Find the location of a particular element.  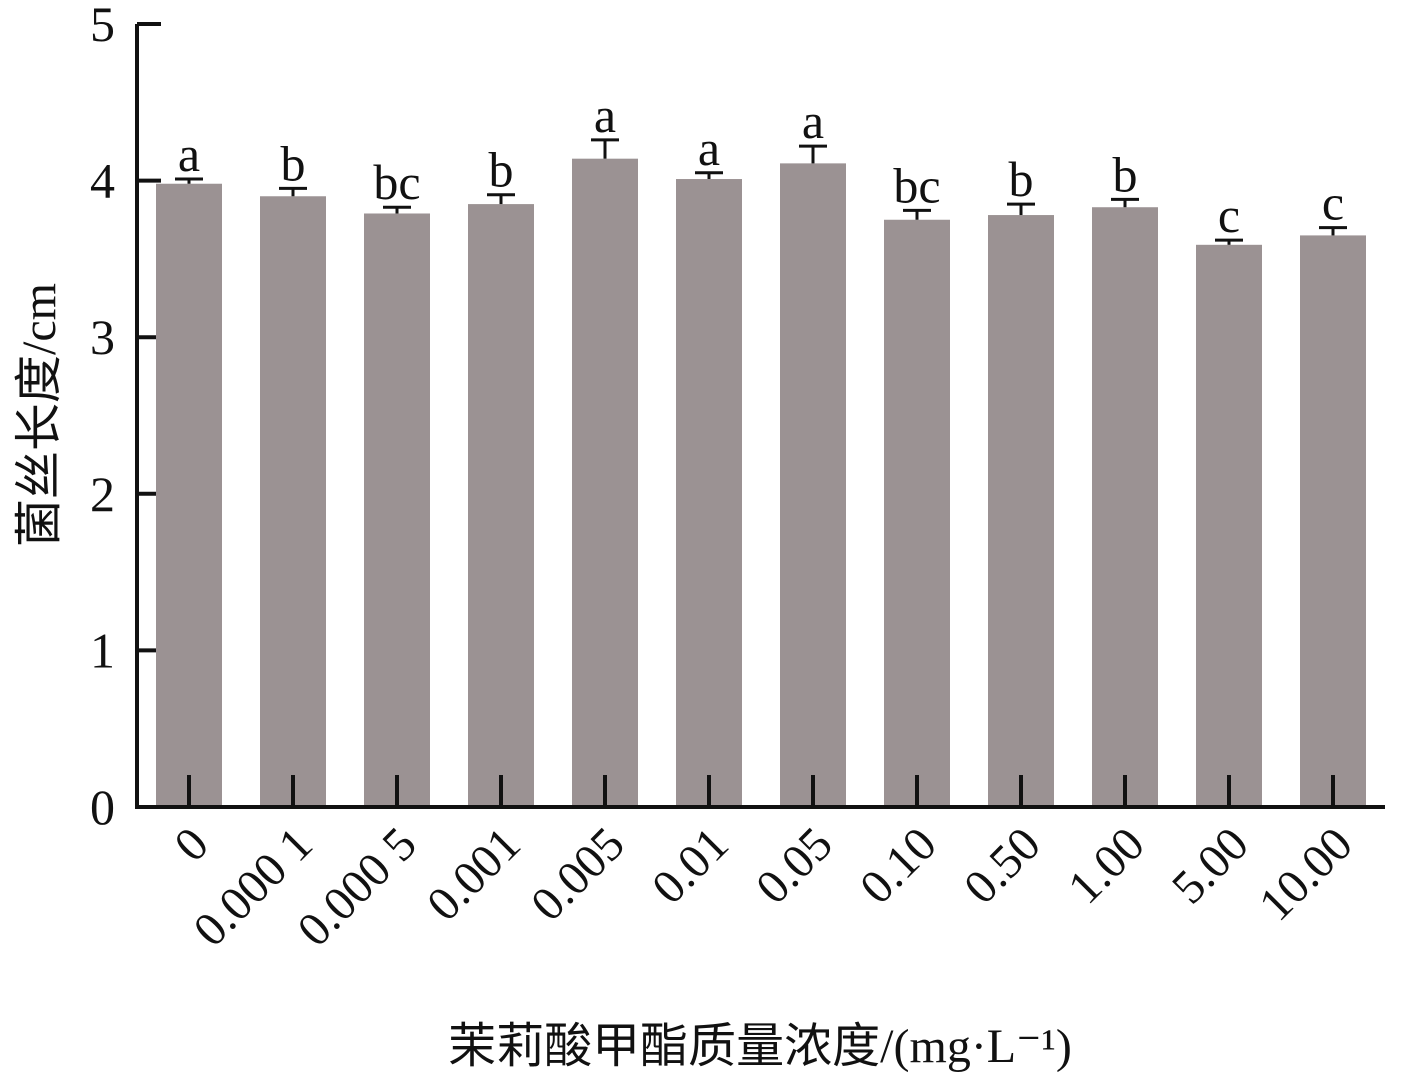

x-tick-label: 0.50 is located at coordinates (1002, 865).